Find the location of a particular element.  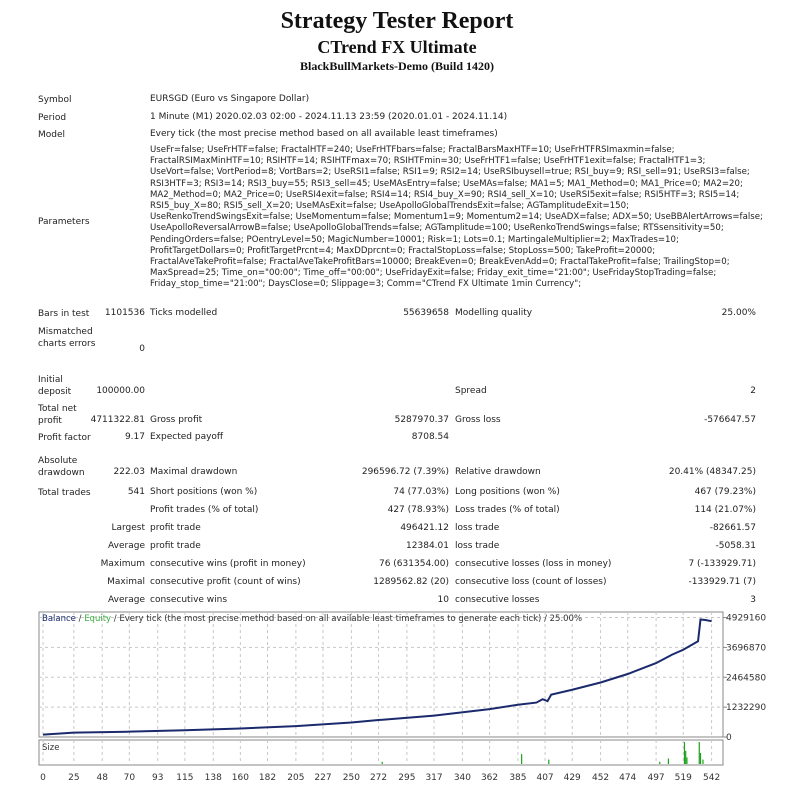

stats-cell: -82661.57 is located at coordinates (732, 528).